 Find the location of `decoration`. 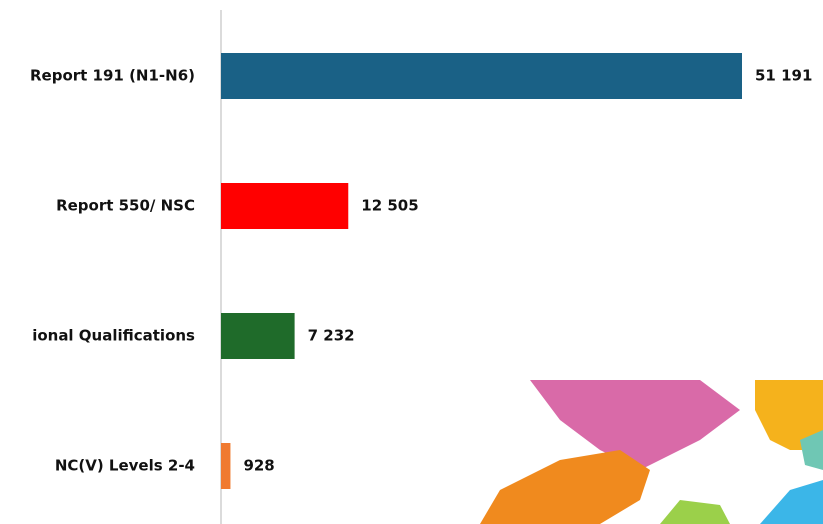

decoration is located at coordinates (651, 452).